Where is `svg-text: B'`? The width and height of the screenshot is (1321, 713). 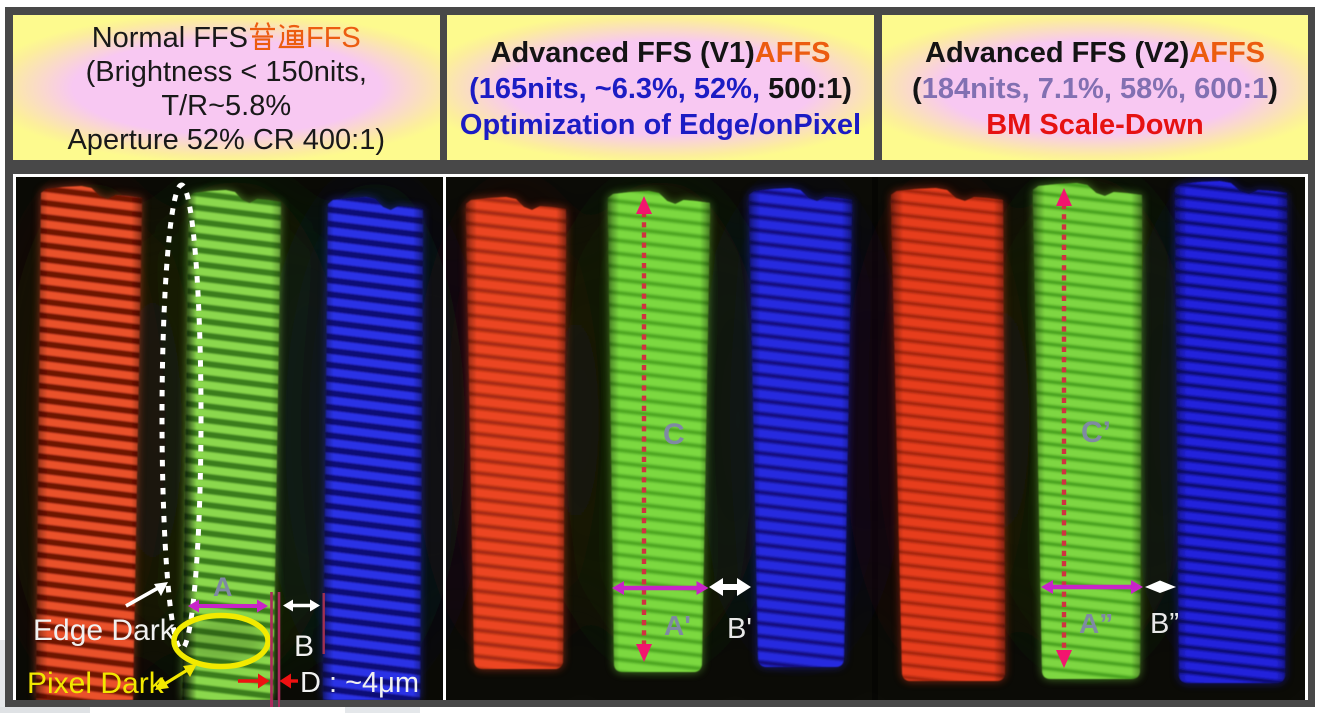
svg-text: B' is located at coordinates (739, 629).